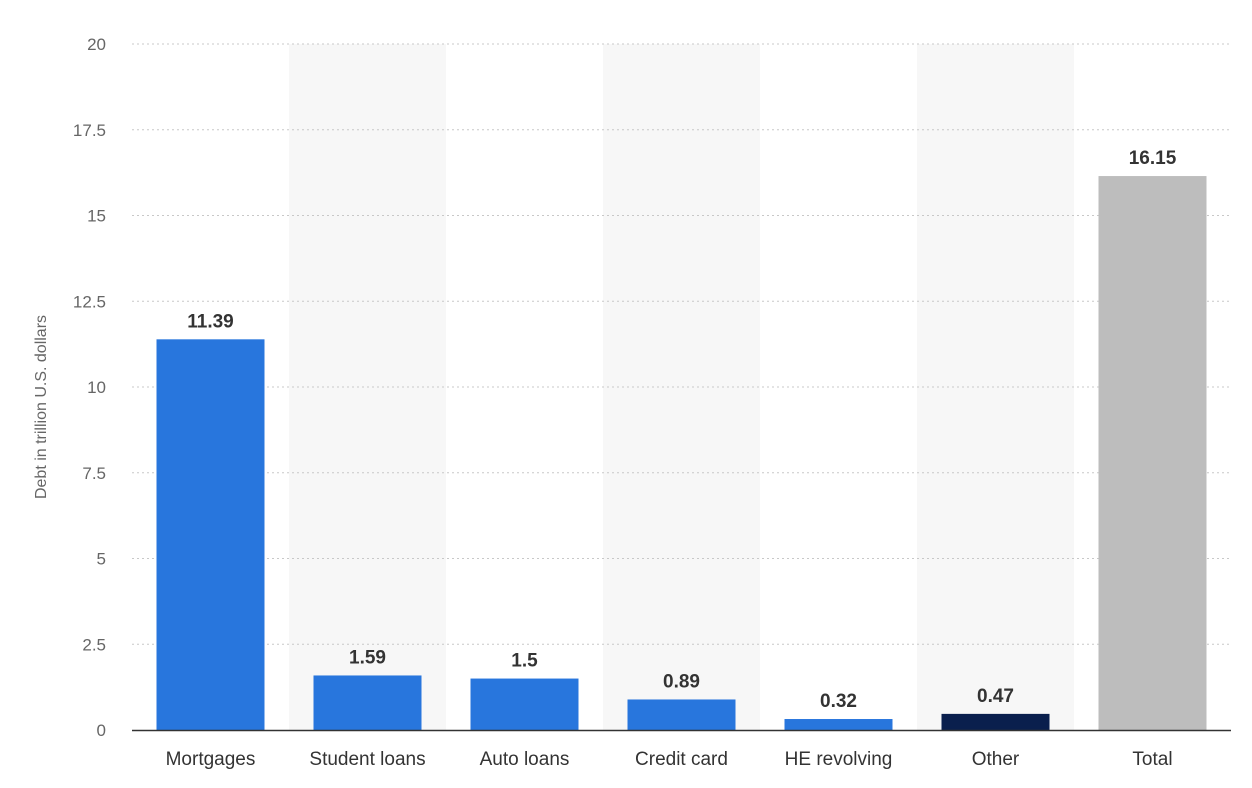 This screenshot has height=788, width=1252. Describe the element at coordinates (839, 759) in the screenshot. I see `x-category-label: HE revolving` at that location.